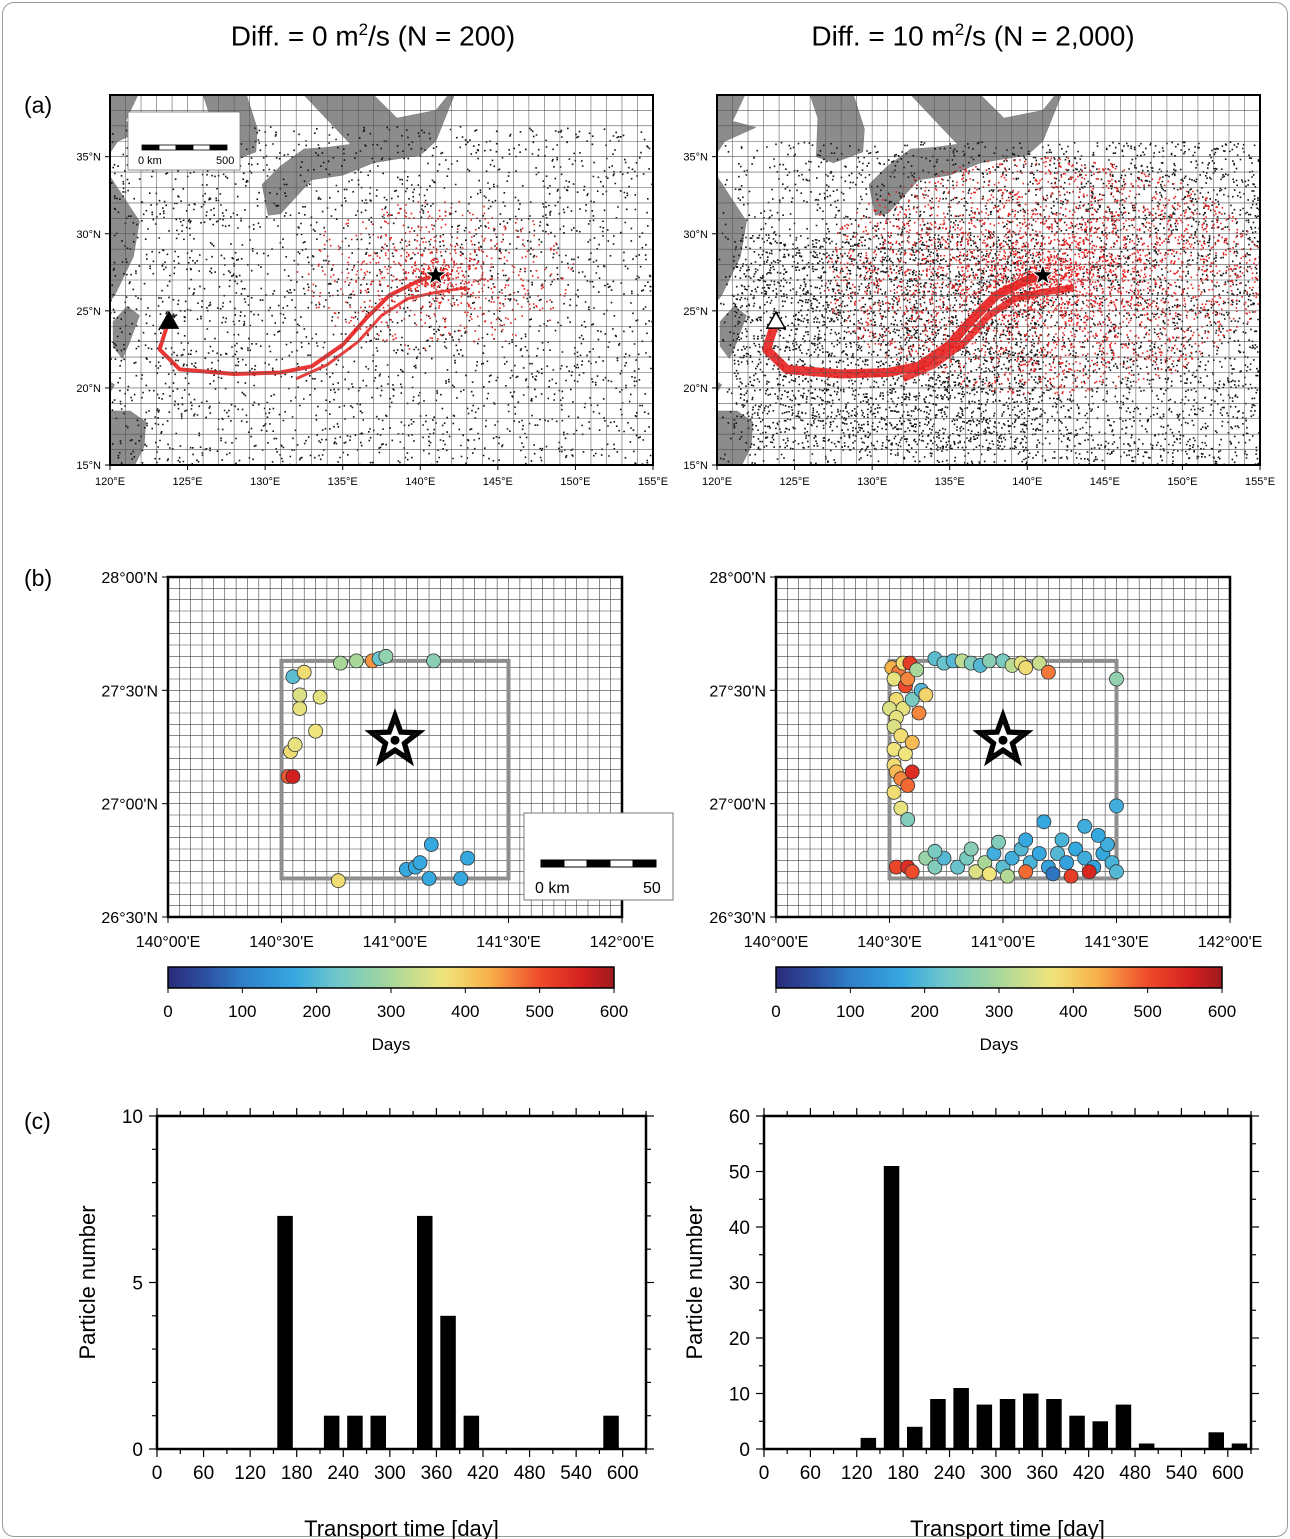 This screenshot has height=1539, width=1290. Describe the element at coordinates (1042, 274) in the screenshot. I see `observation-star` at that location.